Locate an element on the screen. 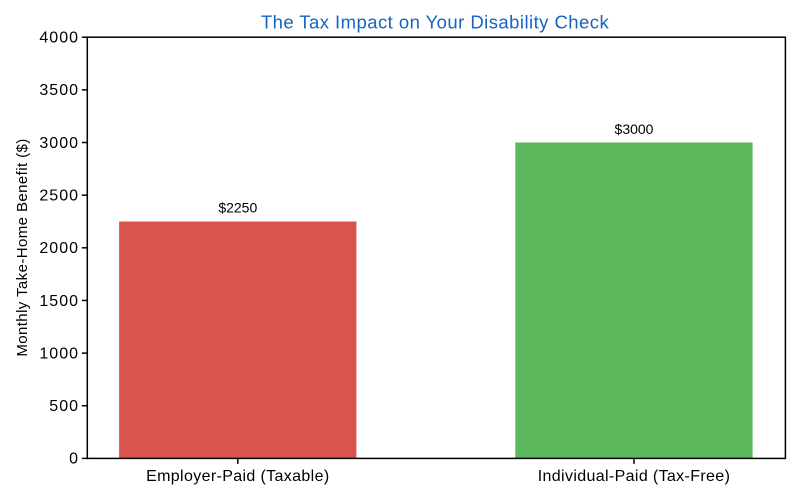 The height and width of the screenshot is (500, 800). svg-text: Individual-Paid (Tax-Free) is located at coordinates (634, 476).